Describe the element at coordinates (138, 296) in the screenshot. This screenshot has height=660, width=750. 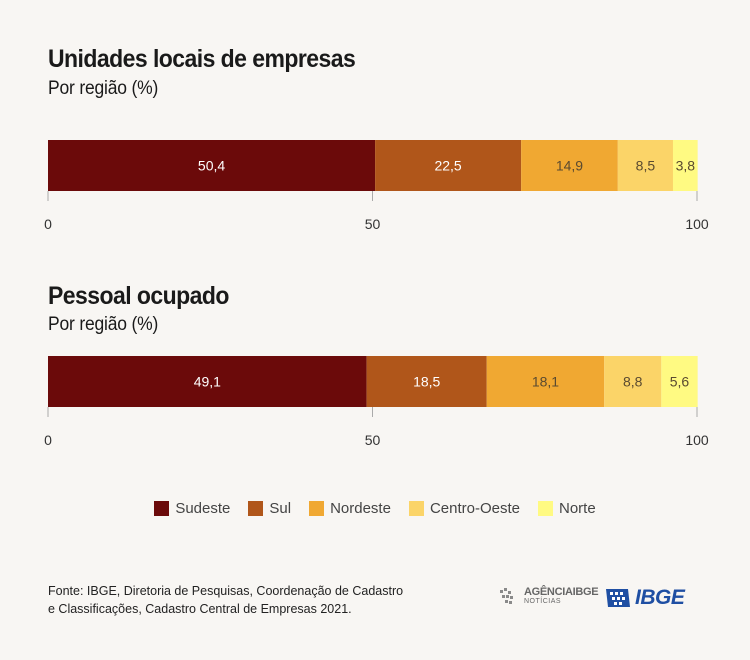
I see `chart-2-title: Pessoal ocupado` at that location.